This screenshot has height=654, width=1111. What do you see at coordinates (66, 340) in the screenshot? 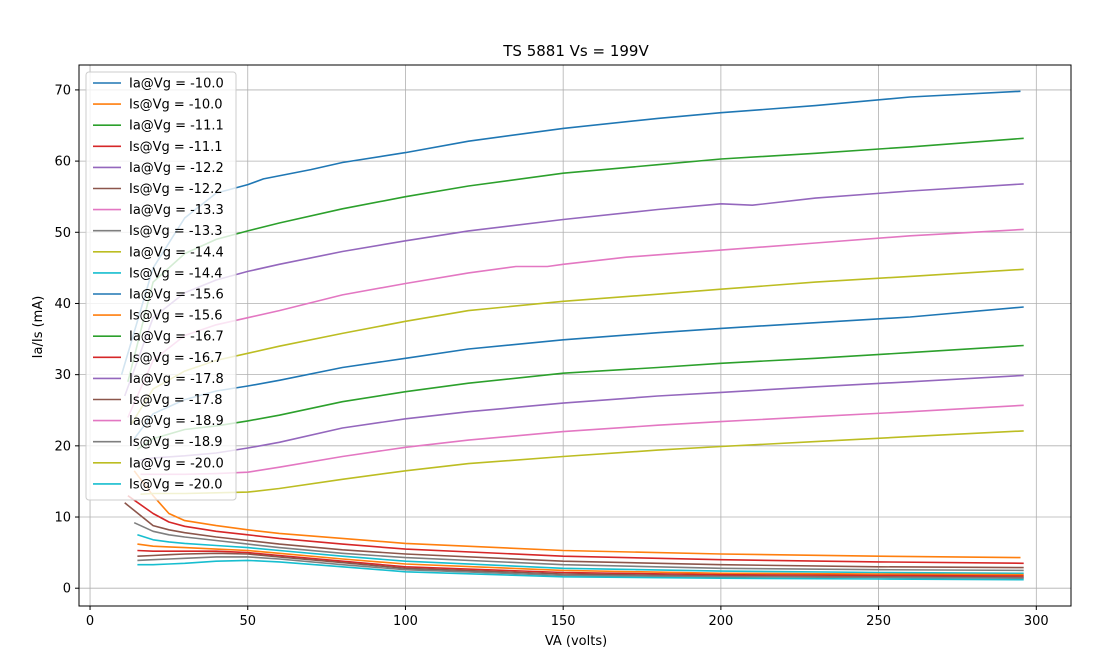
I see `y-axis: 0 10 20 30 40 50 60 70` at bounding box center [66, 340].